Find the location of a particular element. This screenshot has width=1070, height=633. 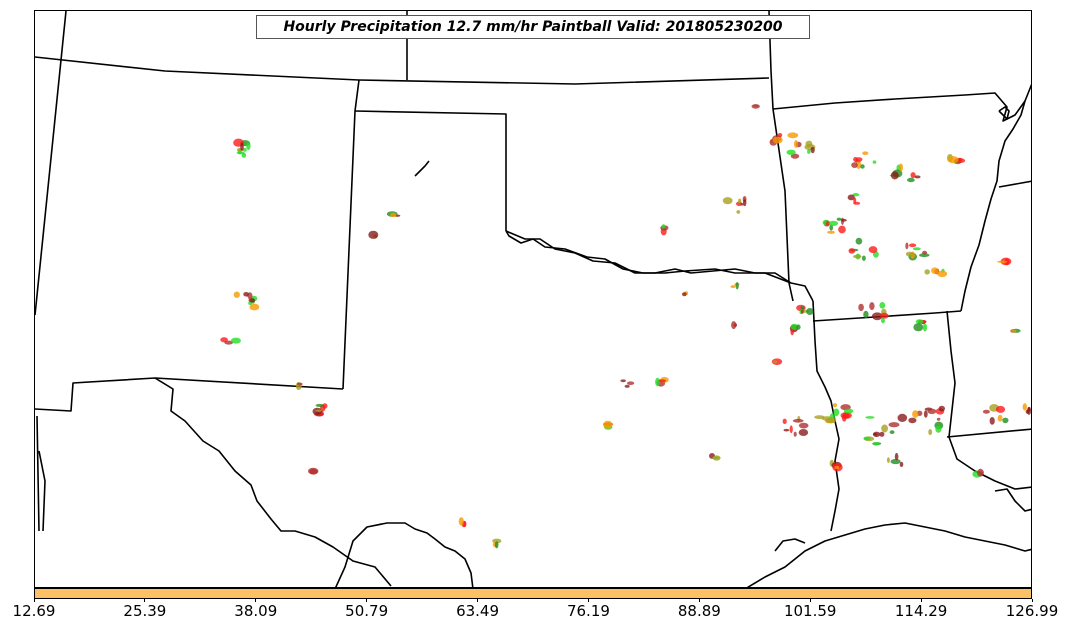

state-boundary-ar-mo is located at coordinates (901, 102).